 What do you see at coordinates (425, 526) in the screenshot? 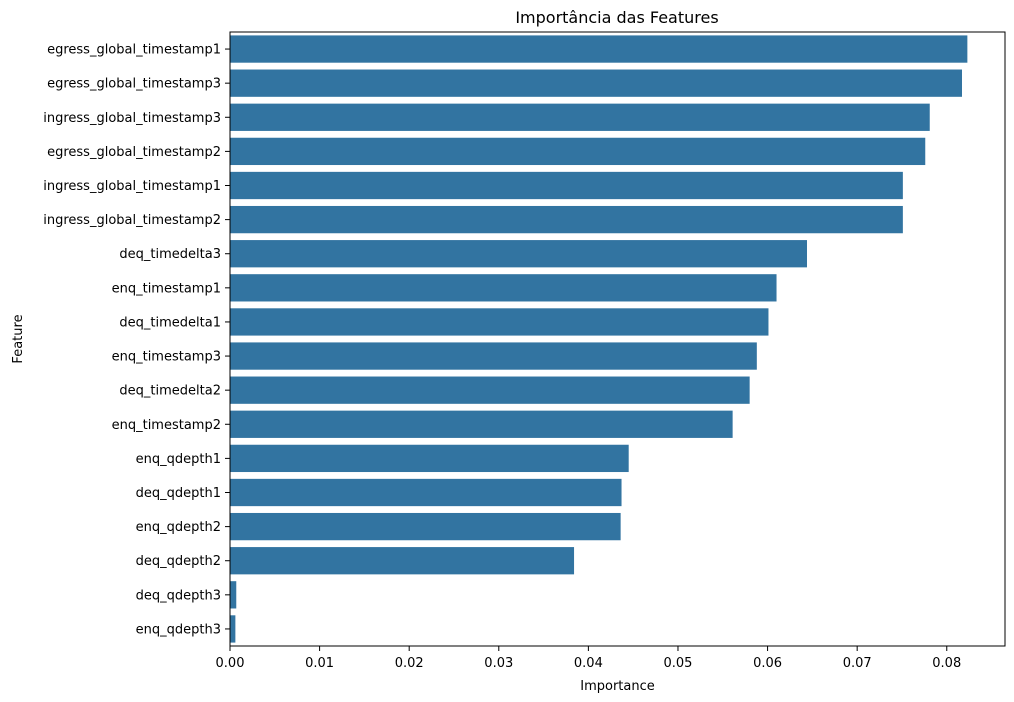
I see `bar-enq_qdepth2` at bounding box center [425, 526].